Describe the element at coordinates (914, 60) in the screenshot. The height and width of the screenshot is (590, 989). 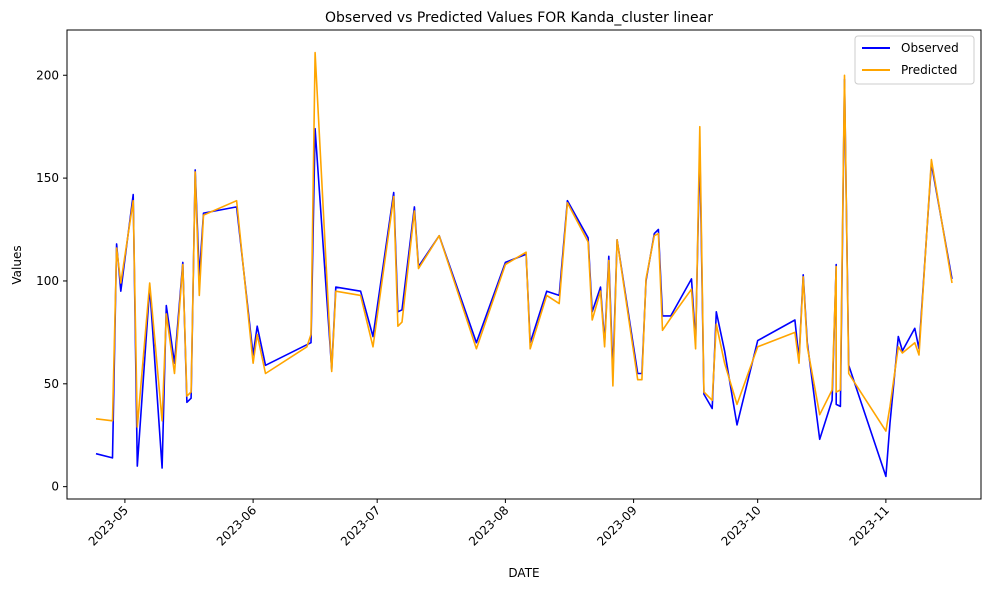
I see `legend: Observed Predicted` at that location.